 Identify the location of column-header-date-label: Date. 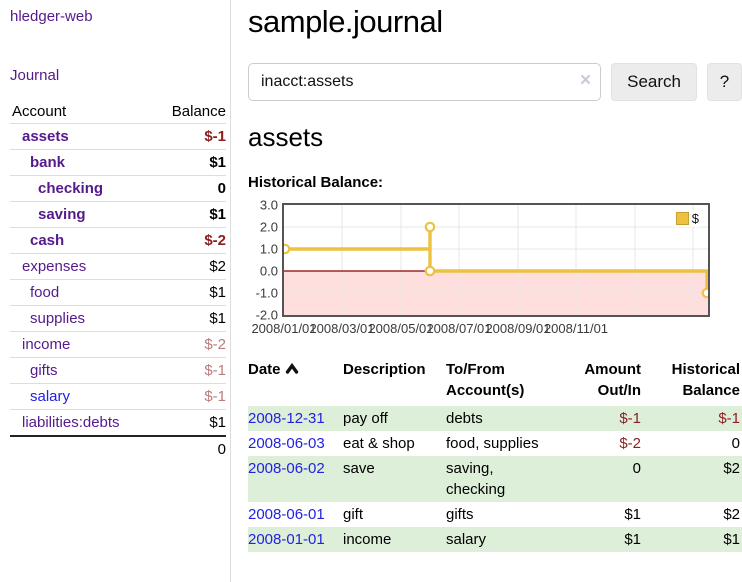
(264, 369).